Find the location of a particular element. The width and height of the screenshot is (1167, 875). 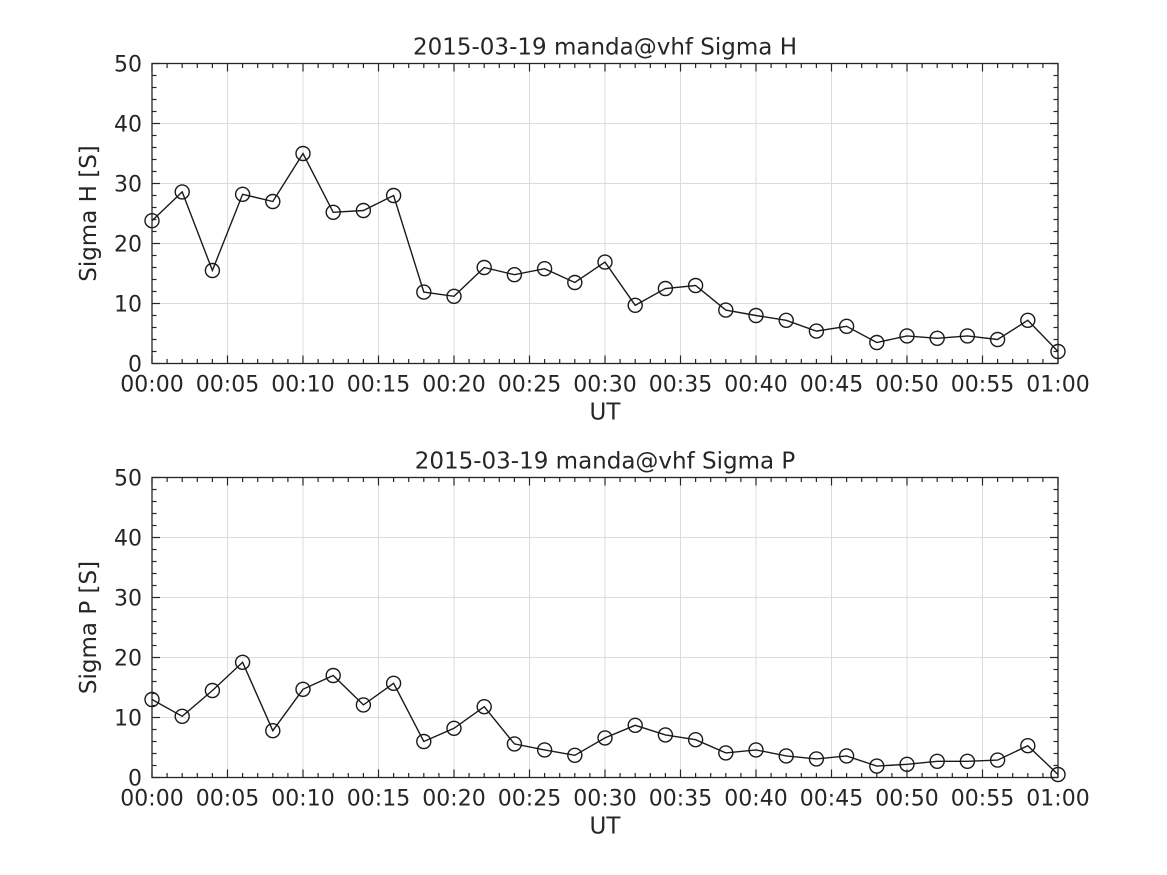

x-tick-label: 00:15 is located at coordinates (378, 385).